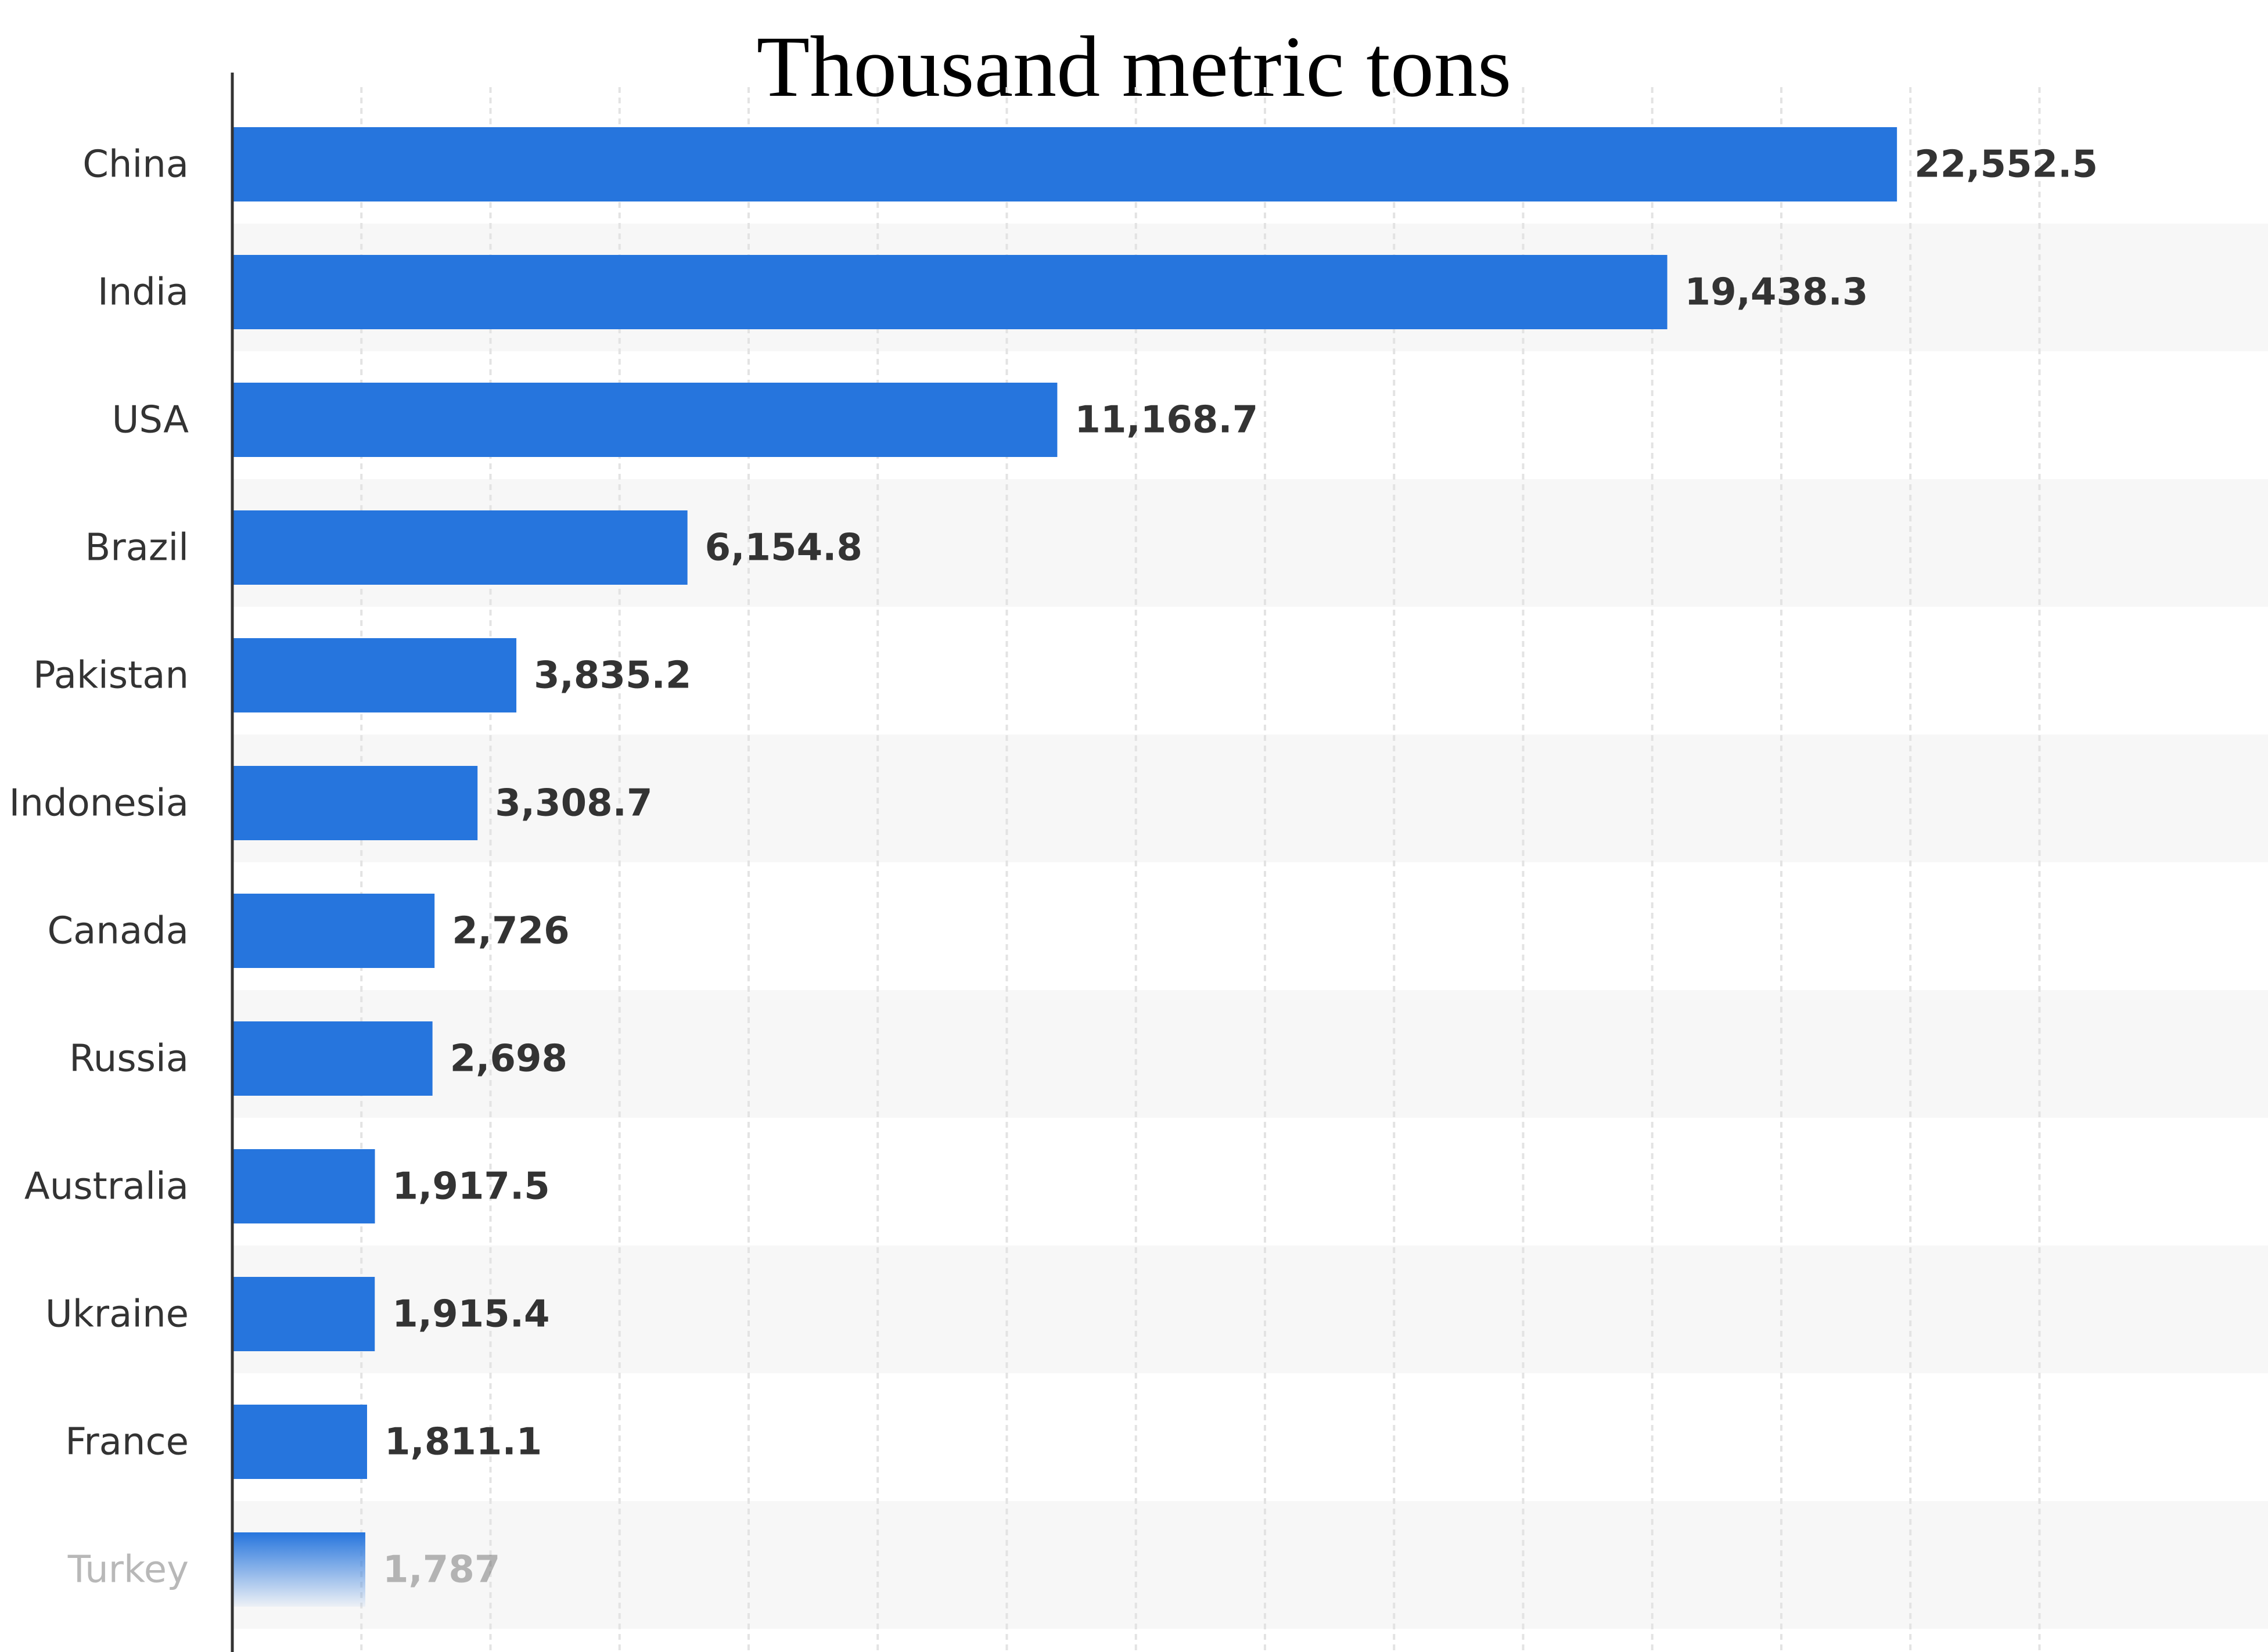  What do you see at coordinates (135, 164) in the screenshot?
I see `category-label-china: China` at bounding box center [135, 164].